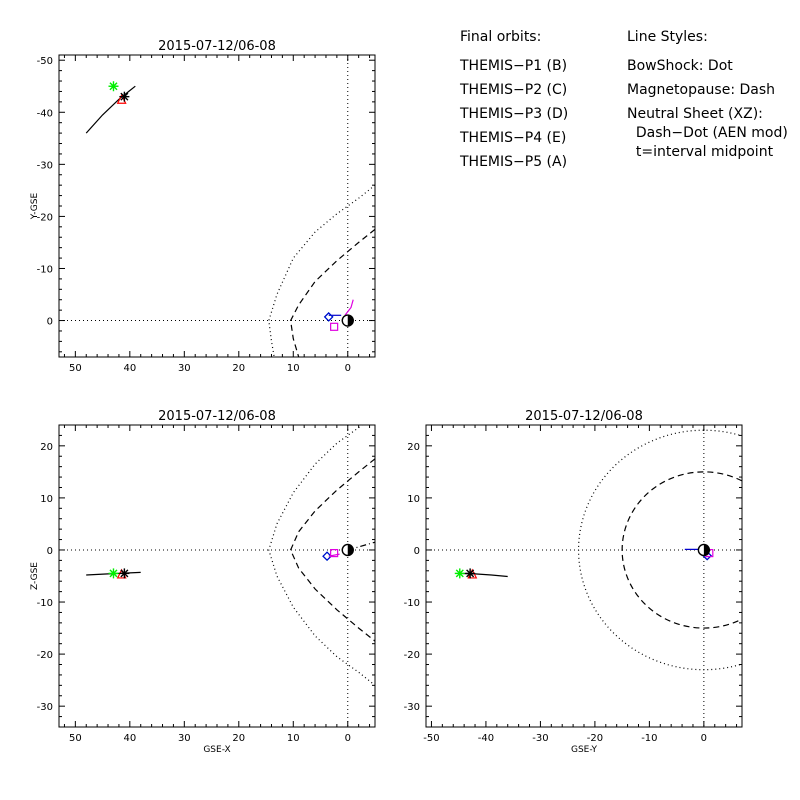  What do you see at coordinates (680, 66) in the screenshot?
I see `line-style-bowshock: BowShock: Dot` at bounding box center [680, 66].